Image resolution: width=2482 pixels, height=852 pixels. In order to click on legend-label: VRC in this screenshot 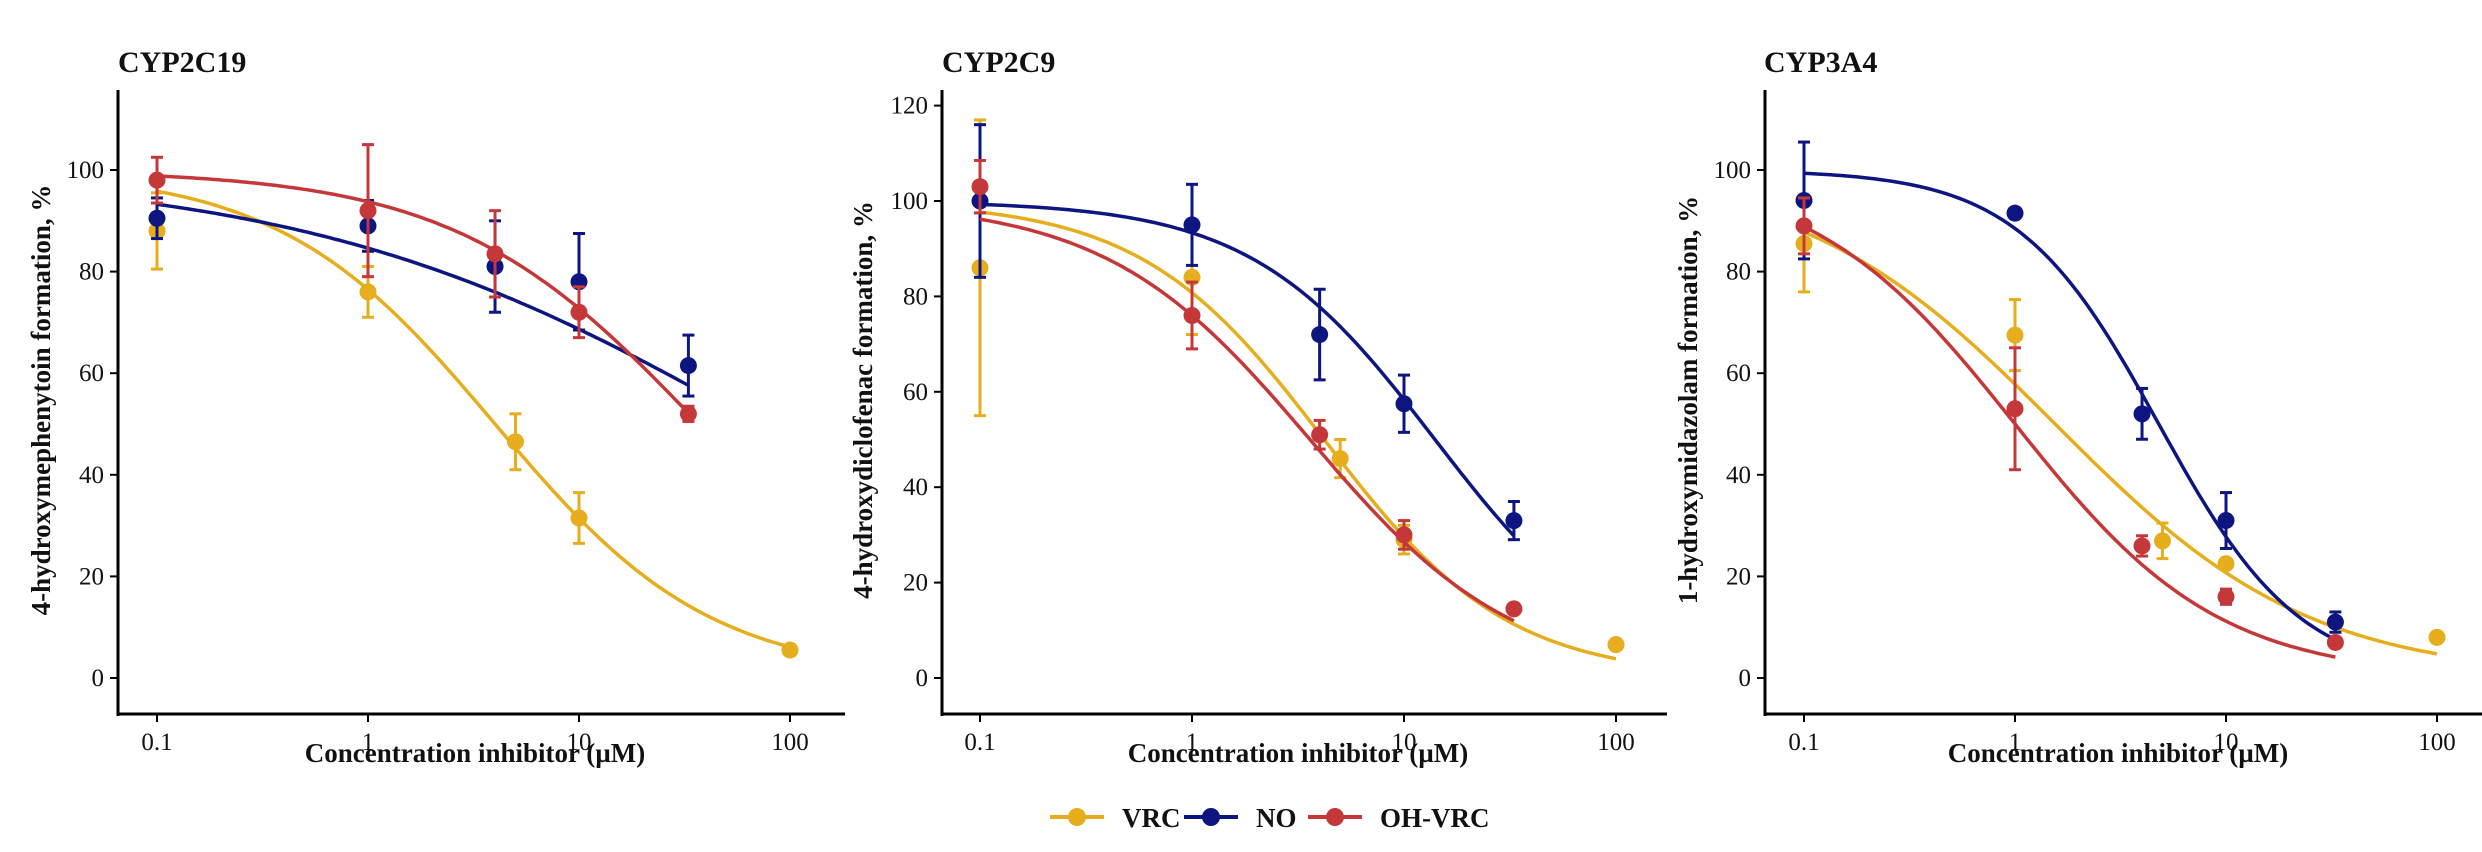, I will do `click(1151, 818)`.